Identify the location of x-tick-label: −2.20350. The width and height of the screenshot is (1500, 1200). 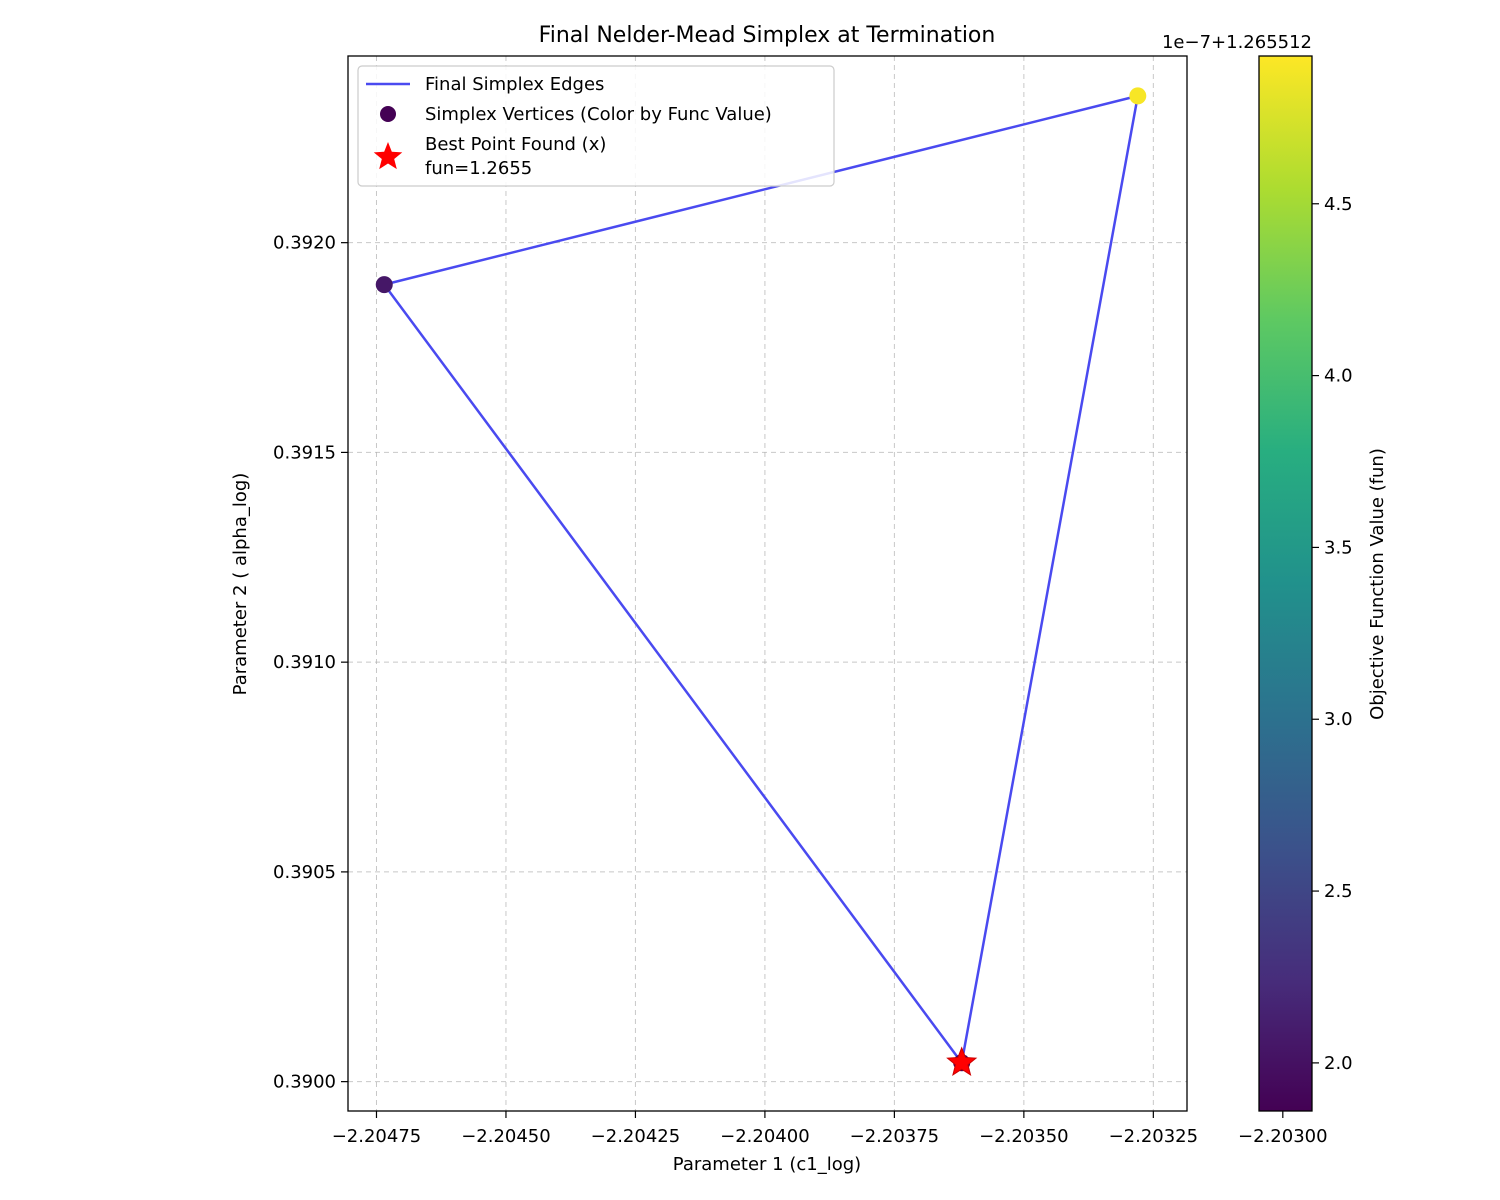
(1024, 1136).